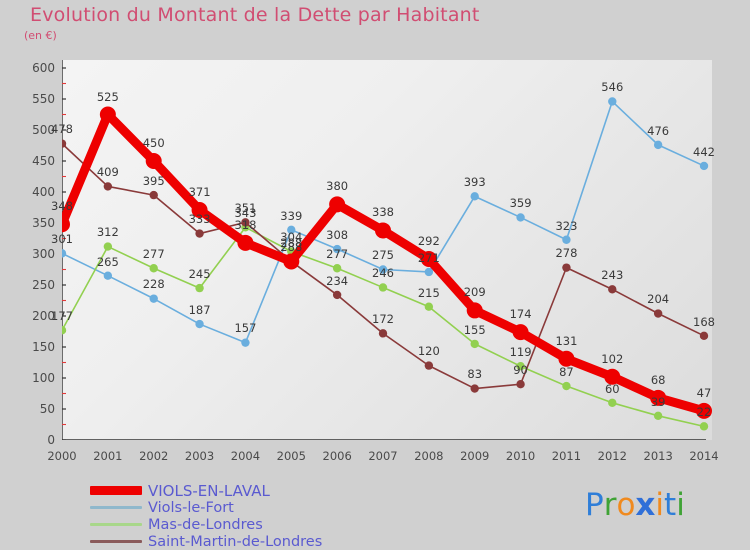 The height and width of the screenshot is (550, 750). What do you see at coordinates (704, 456) in the screenshot?
I see `x-axis-tick-label: 2014` at bounding box center [704, 456].